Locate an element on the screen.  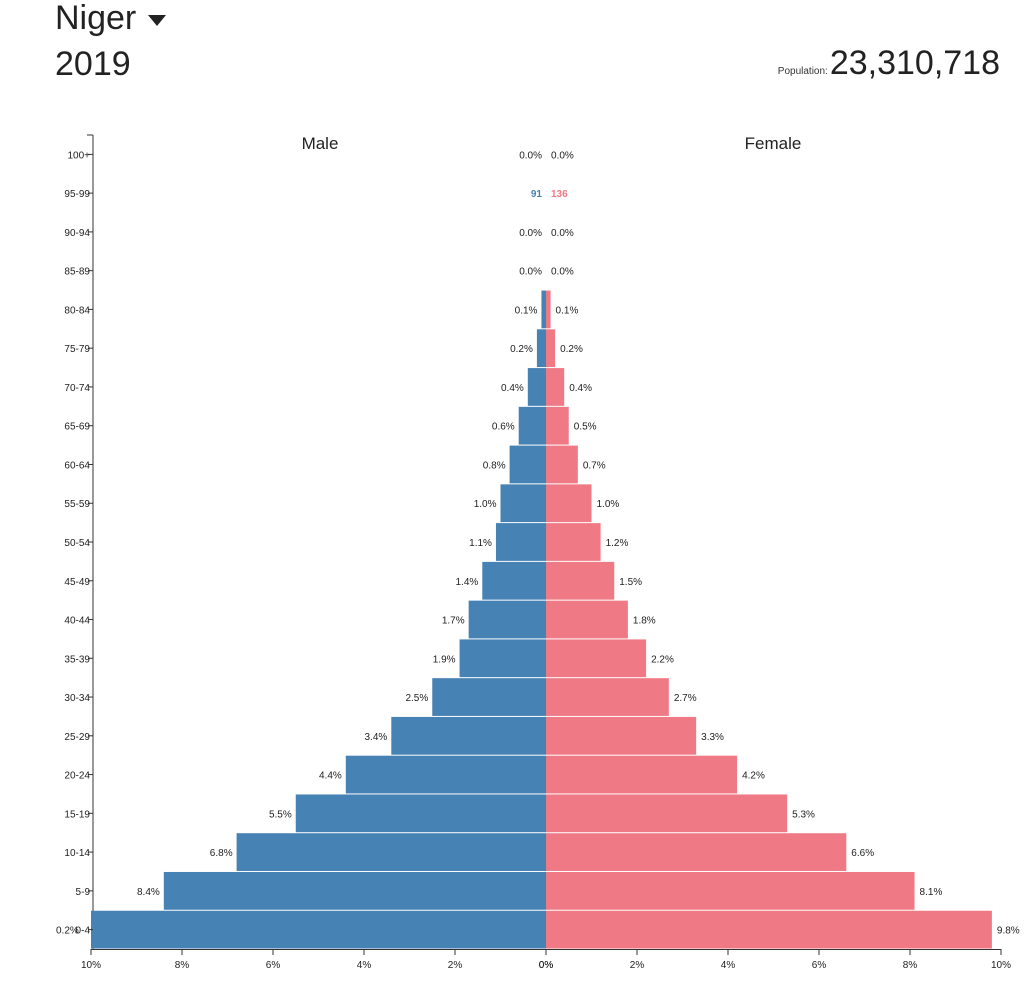
female-value-15-19: 5.3% is located at coordinates (803, 814).